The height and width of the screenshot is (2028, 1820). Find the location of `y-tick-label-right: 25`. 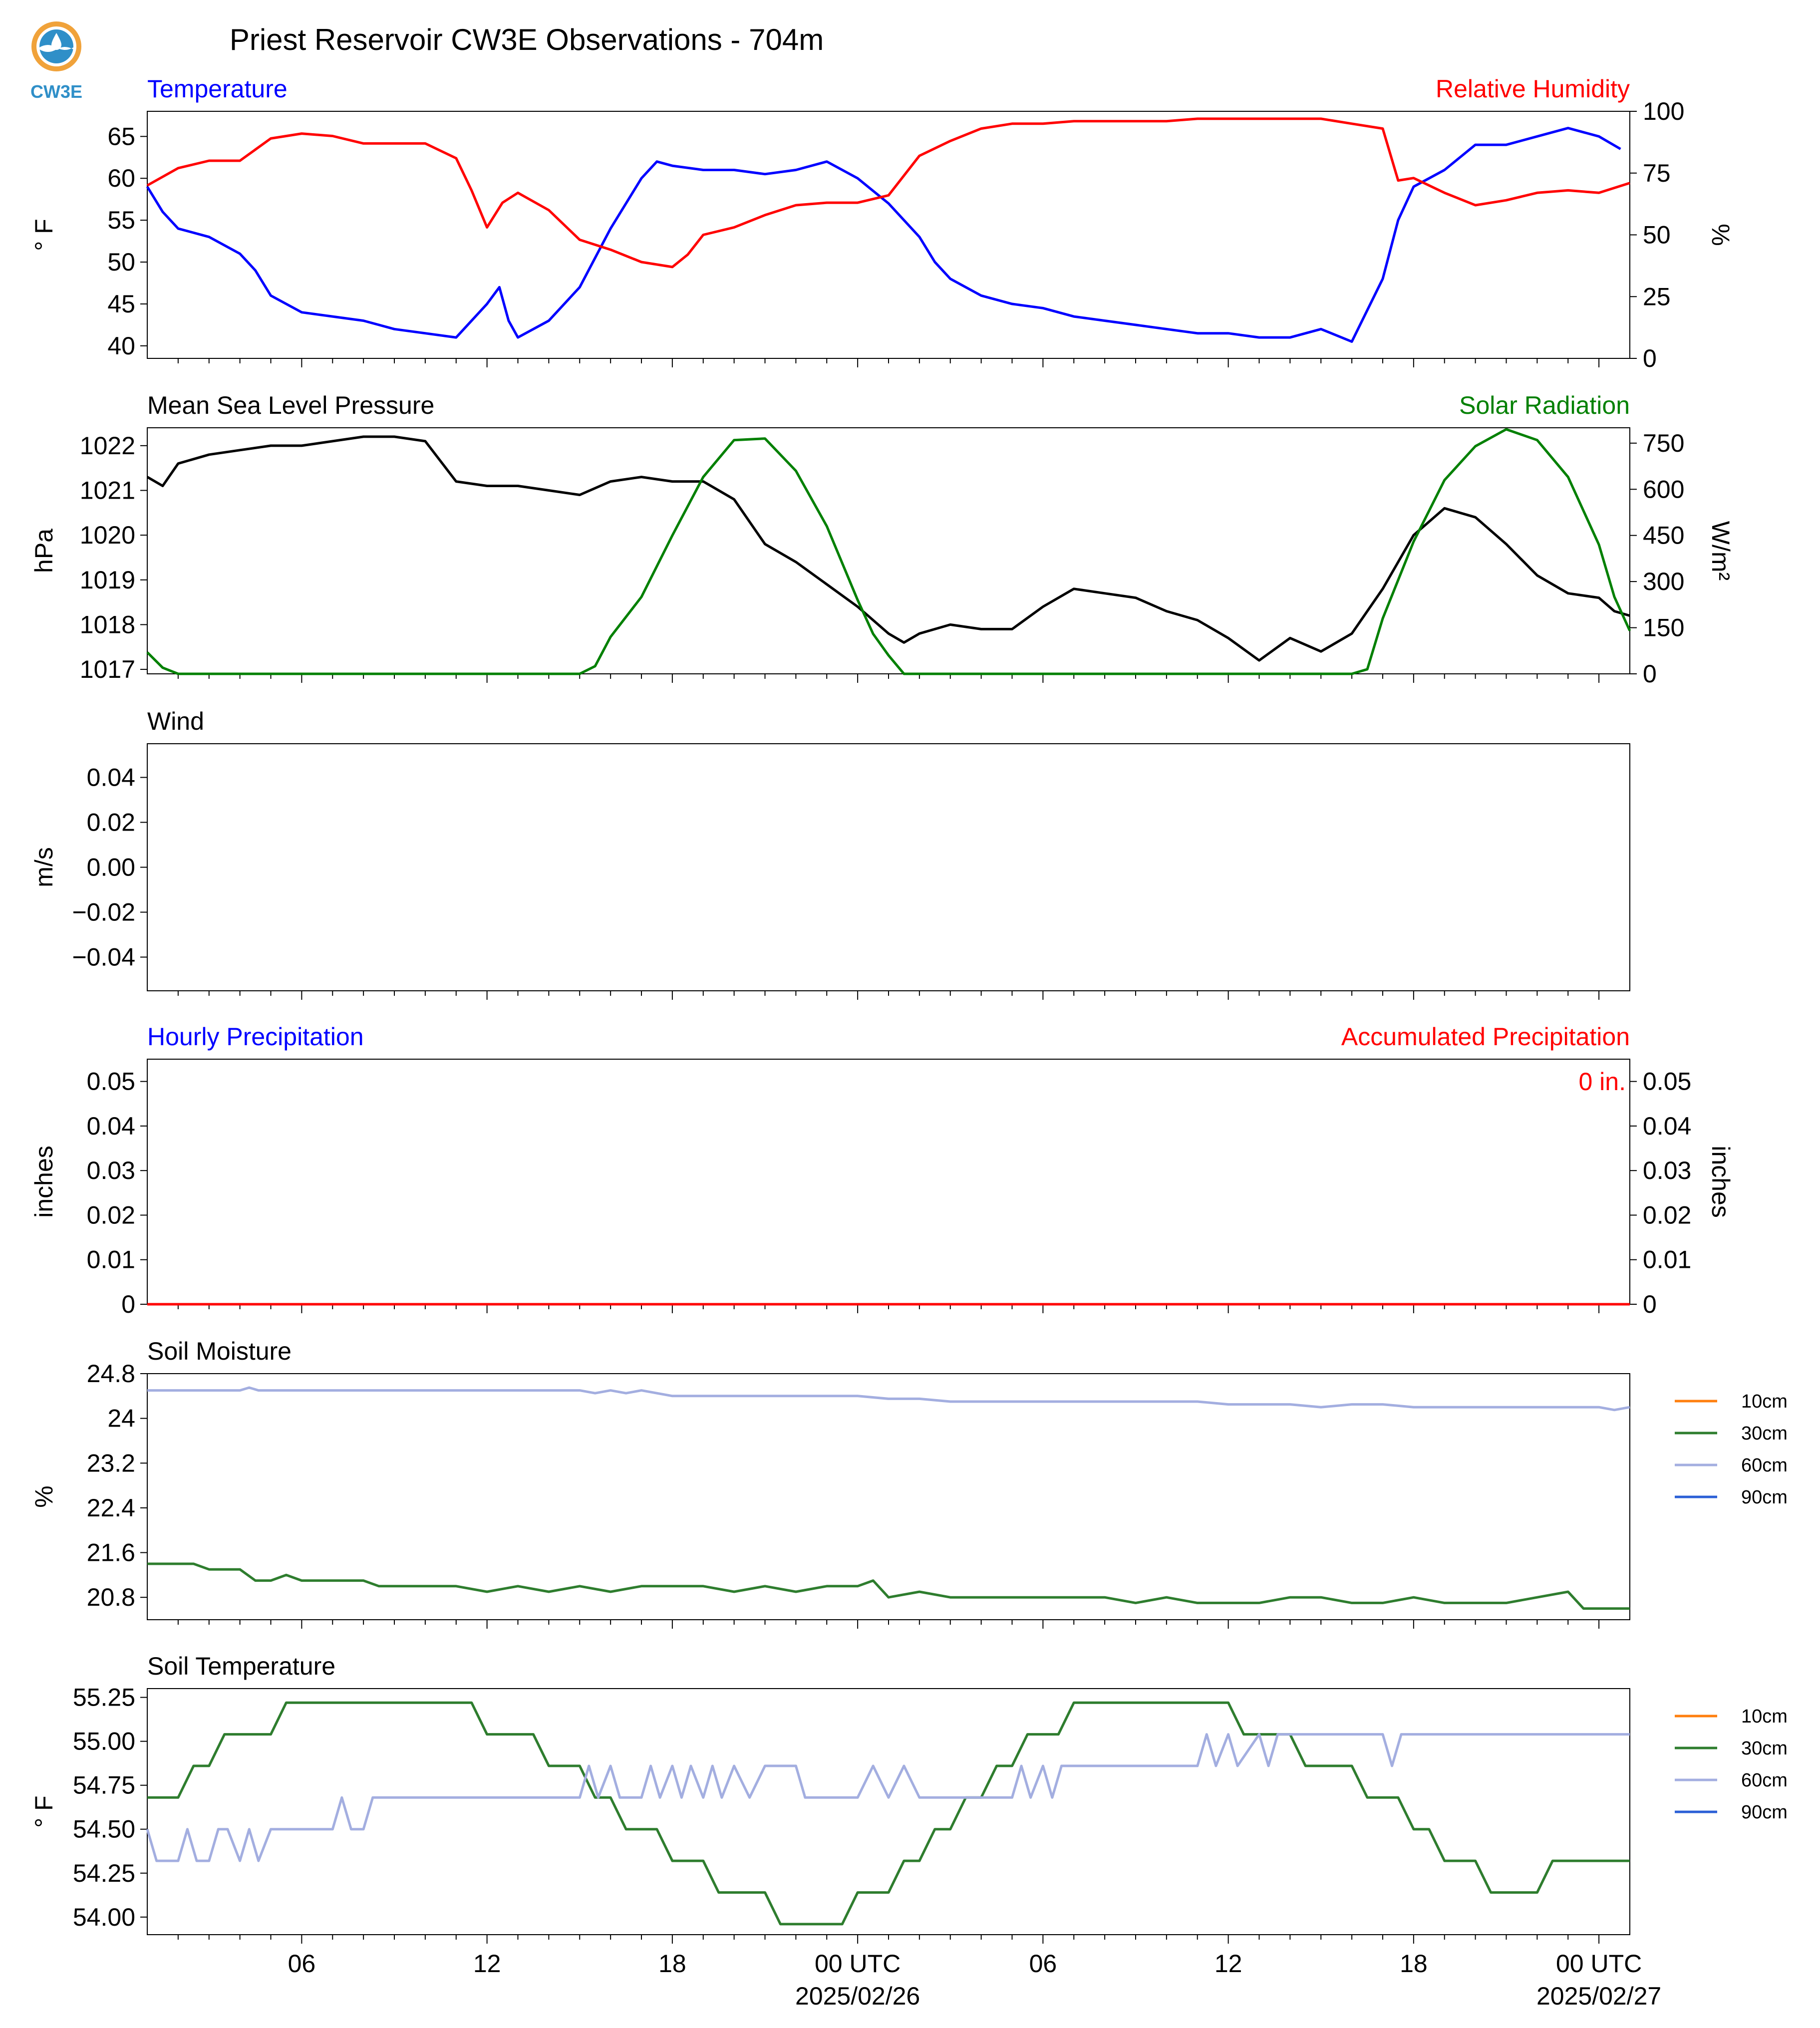

y-tick-label-right: 25 is located at coordinates (1657, 296).